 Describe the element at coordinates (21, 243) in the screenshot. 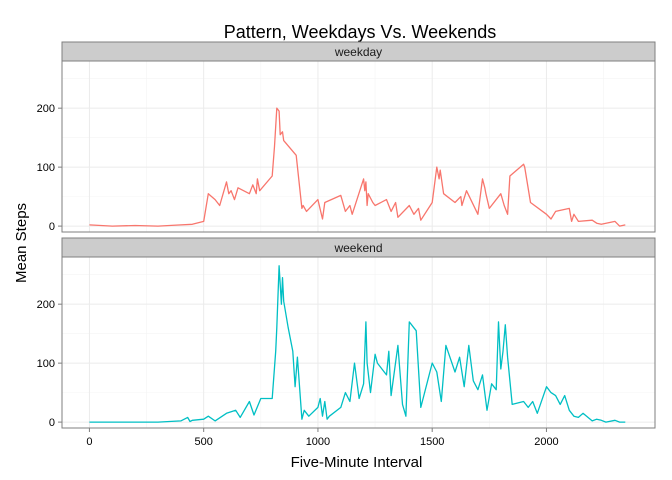

I see `y-axis-title: Mean Steps` at that location.